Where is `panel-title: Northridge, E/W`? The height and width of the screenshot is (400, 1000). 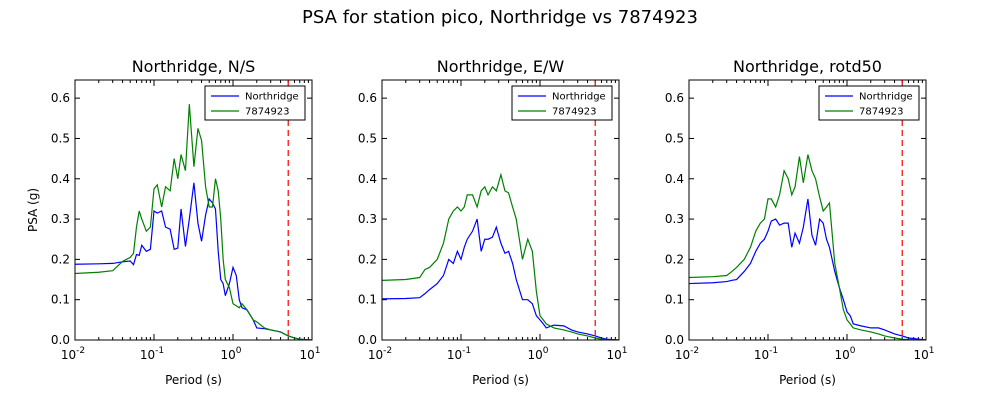 panel-title: Northridge, E/W is located at coordinates (501, 66).